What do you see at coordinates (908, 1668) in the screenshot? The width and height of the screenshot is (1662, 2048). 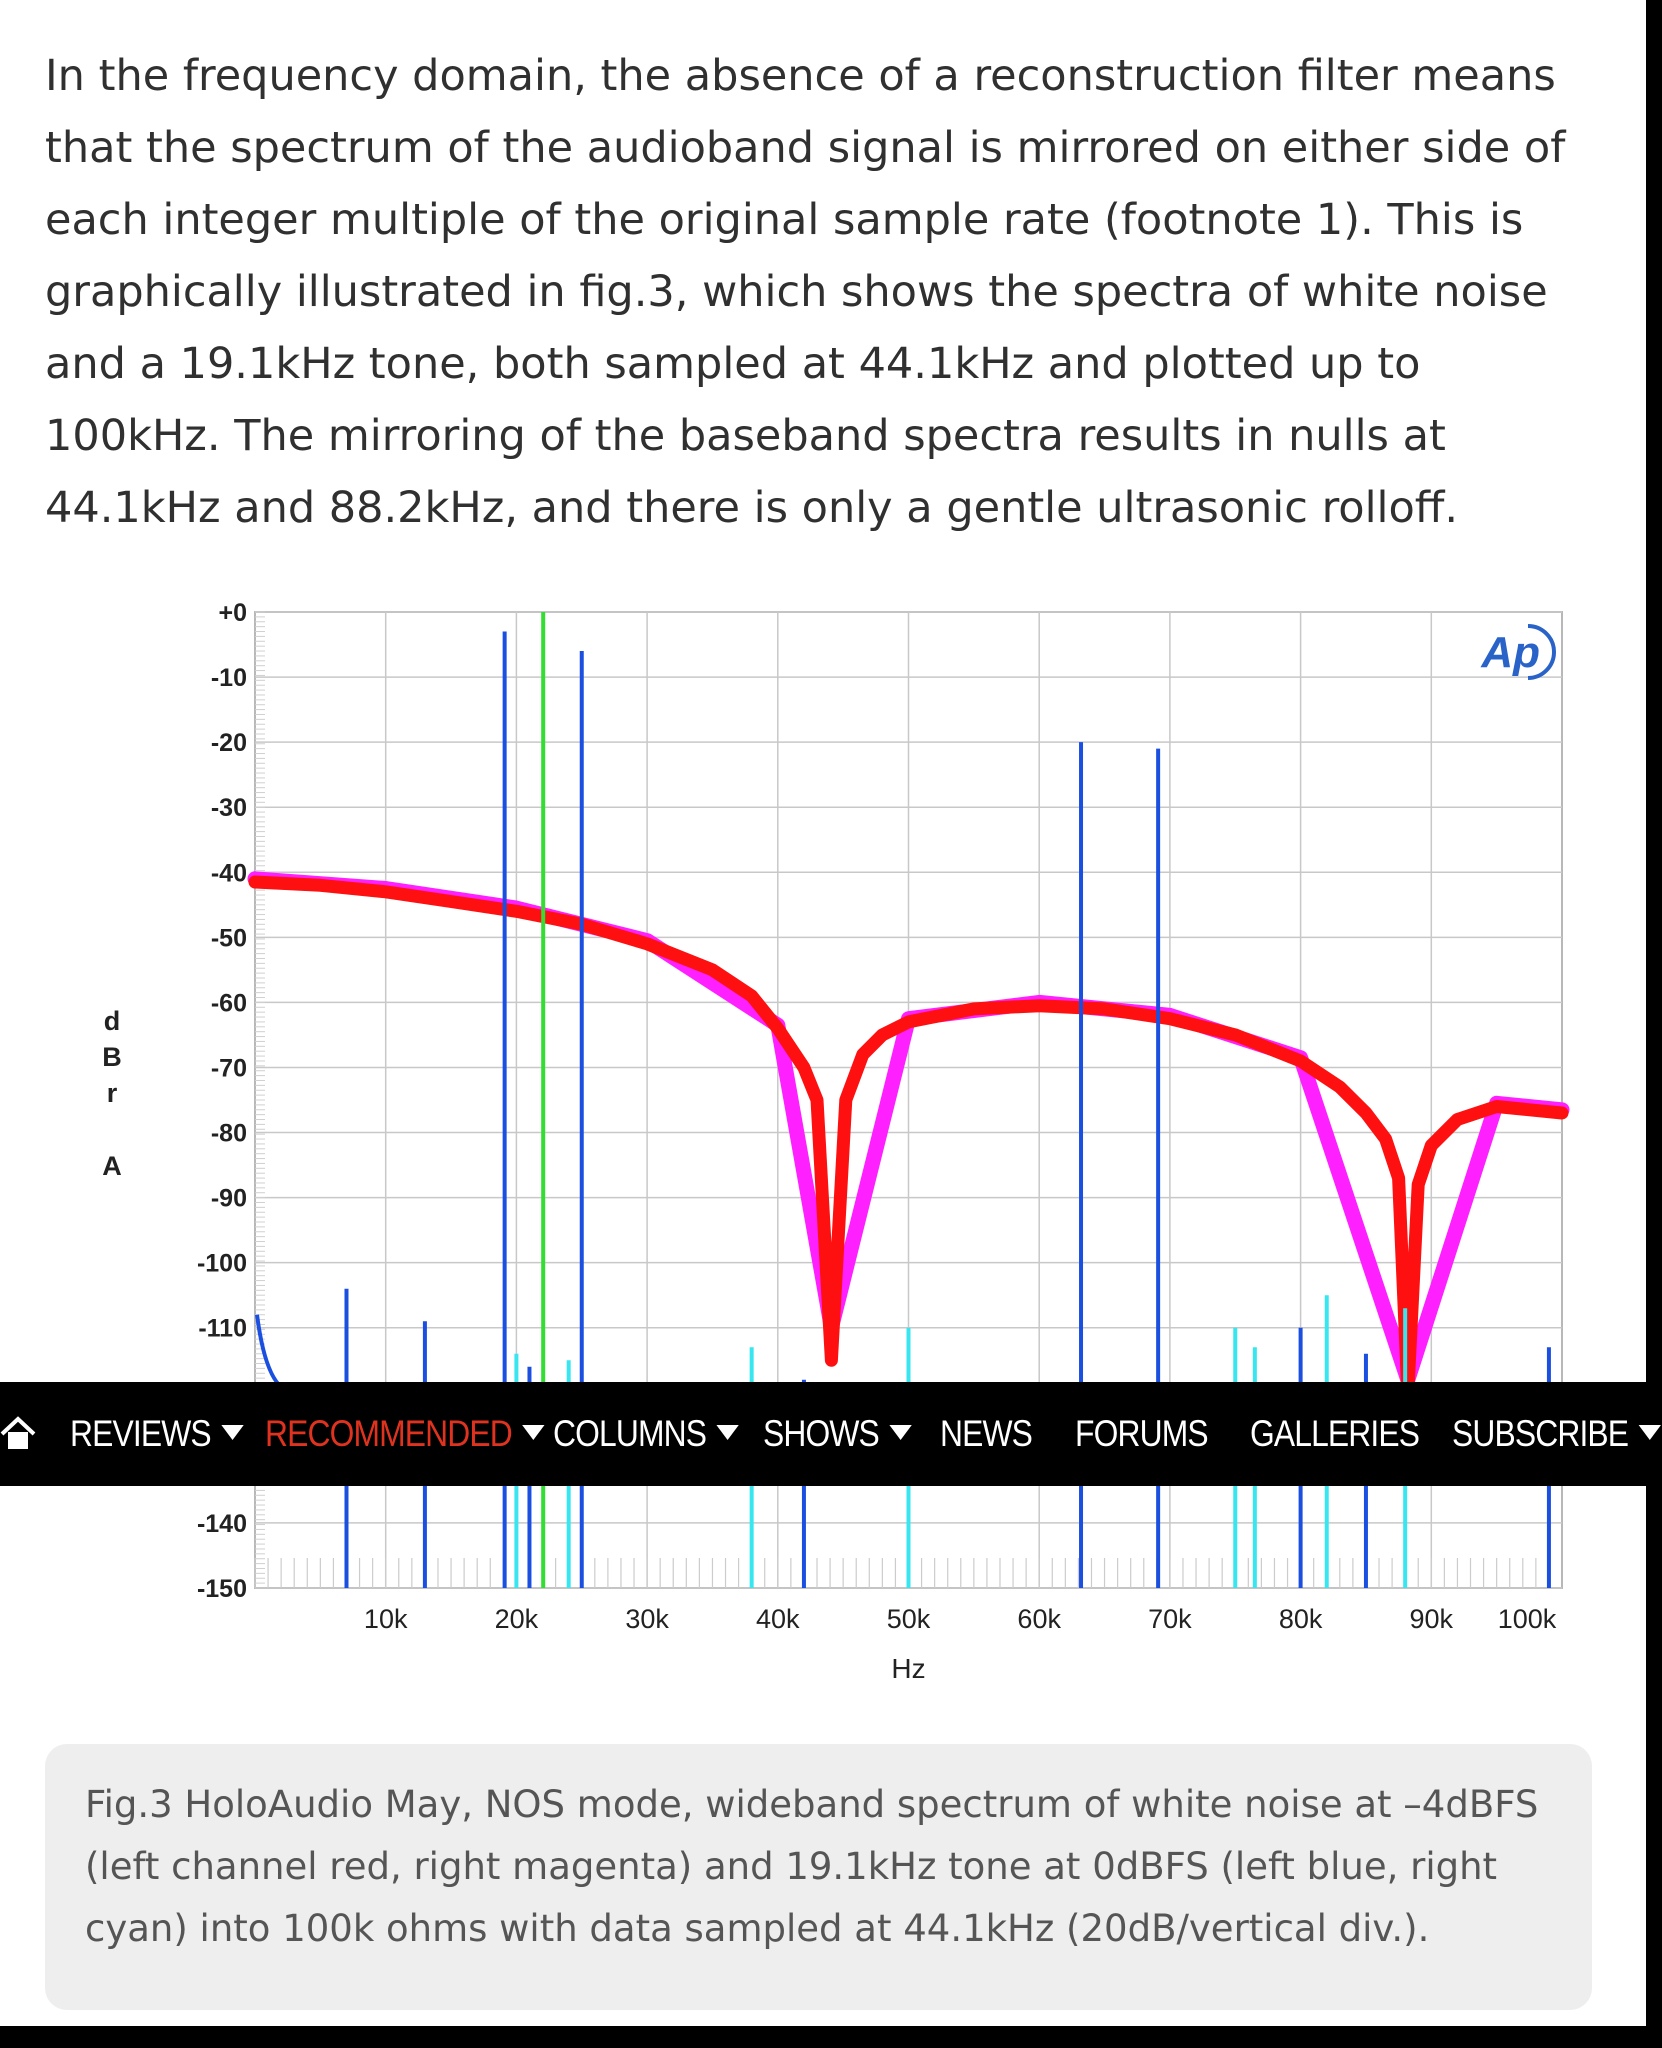 I see `x-axis-label: Hz` at bounding box center [908, 1668].